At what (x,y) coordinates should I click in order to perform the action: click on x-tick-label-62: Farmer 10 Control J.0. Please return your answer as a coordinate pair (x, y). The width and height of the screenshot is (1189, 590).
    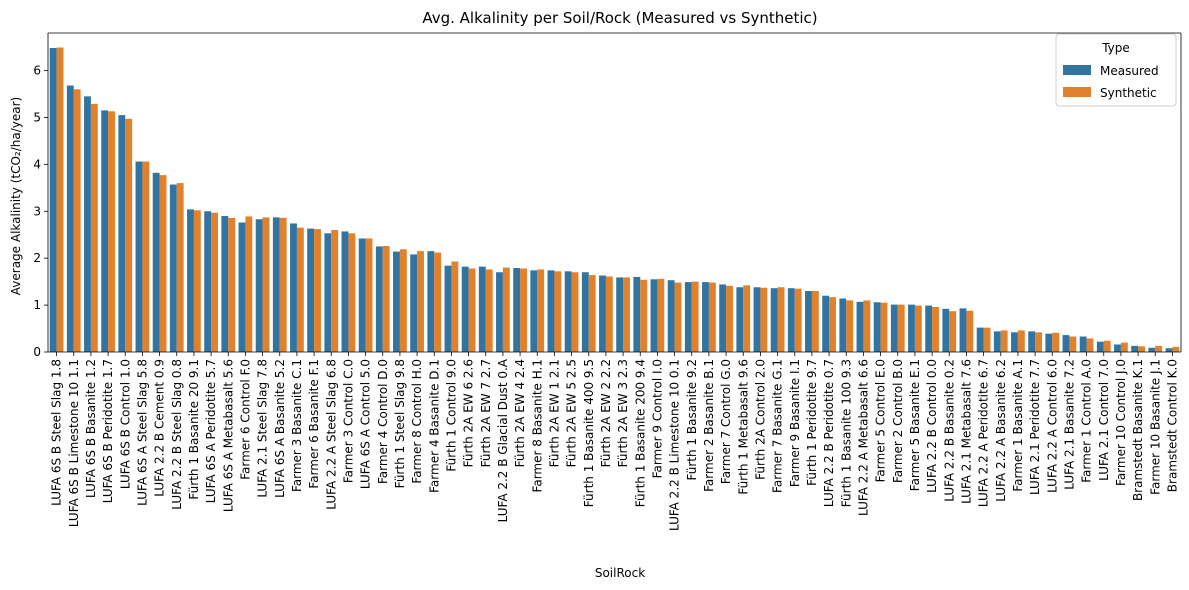
    Looking at the image, I should click on (1121, 422).